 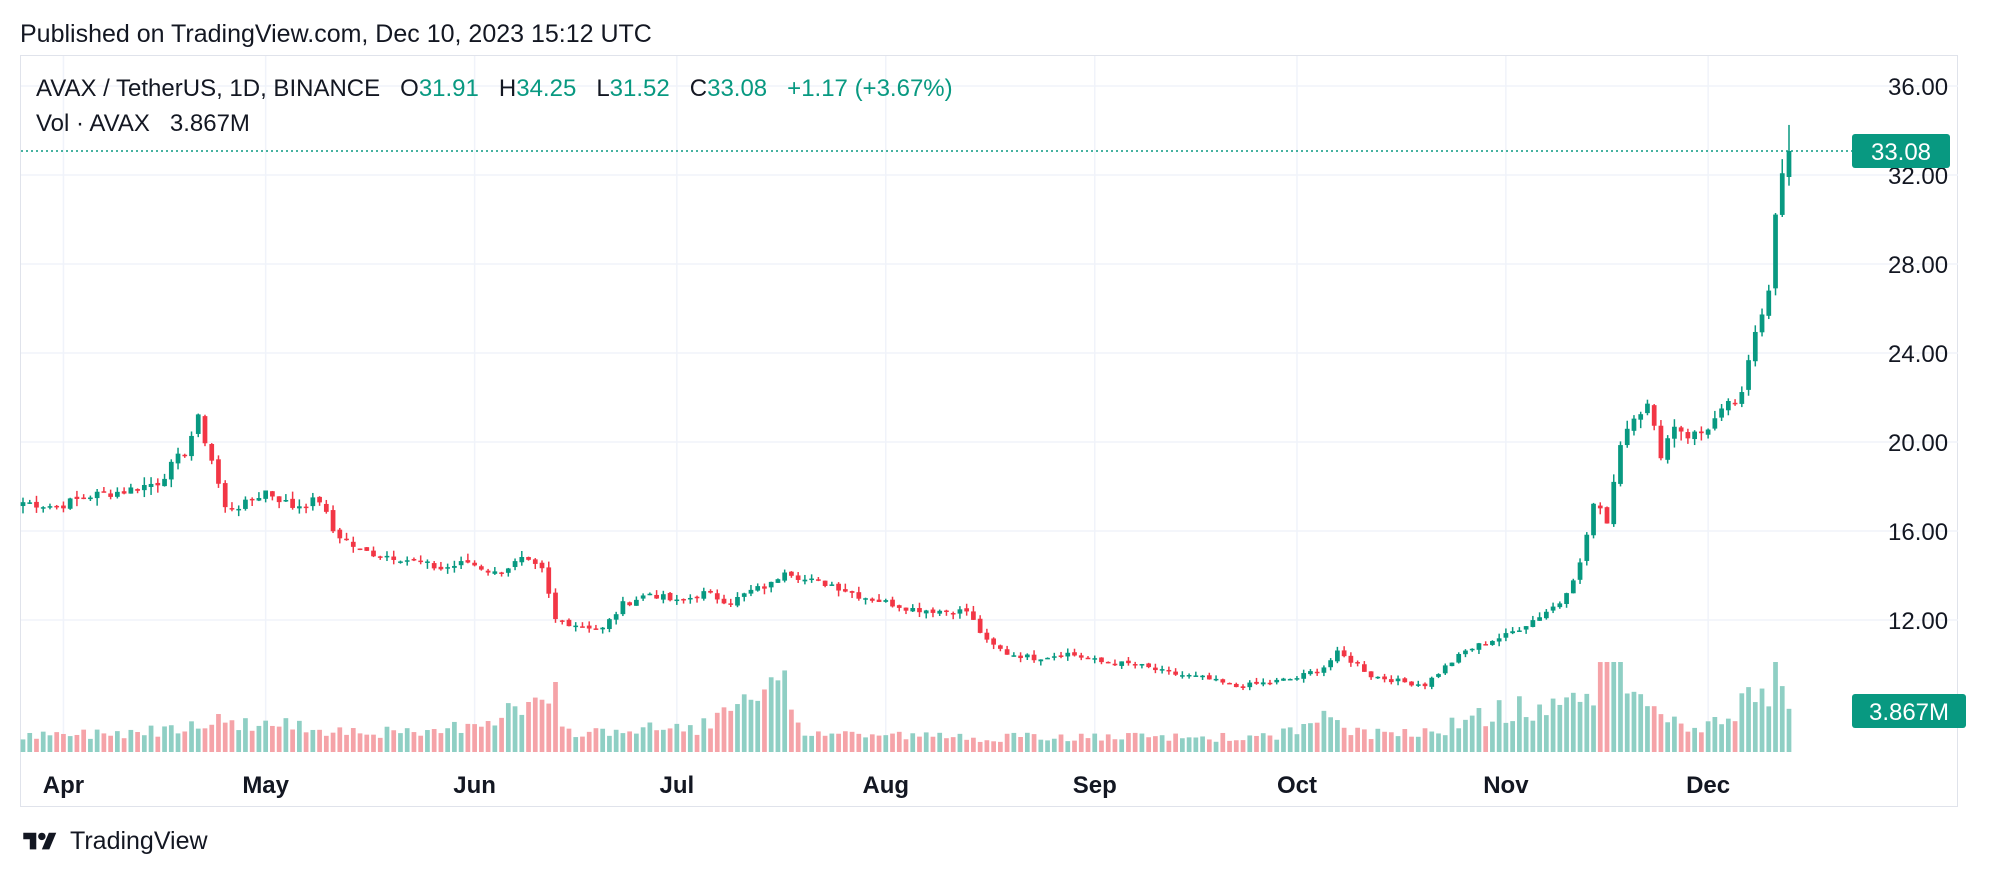 What do you see at coordinates (1918, 621) in the screenshot?
I see `y-tick-label: 12.00` at bounding box center [1918, 621].